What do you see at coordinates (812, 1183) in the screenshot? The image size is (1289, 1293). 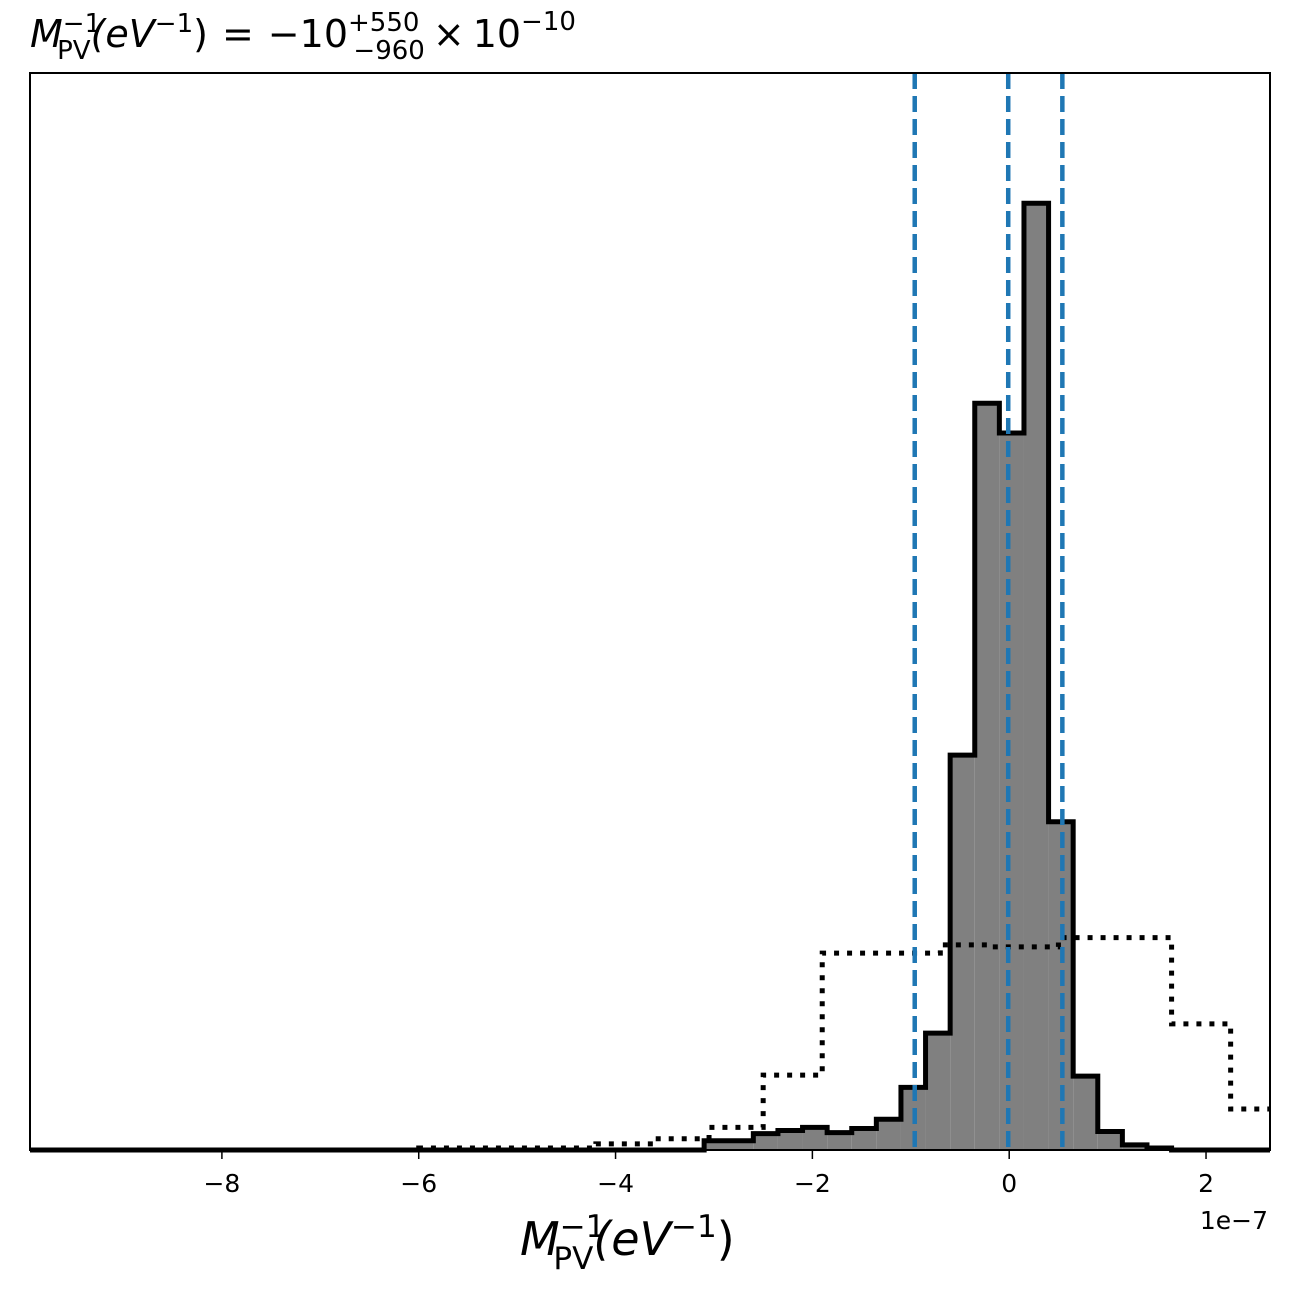 I see `x-tick-label: −2` at bounding box center [812, 1183].